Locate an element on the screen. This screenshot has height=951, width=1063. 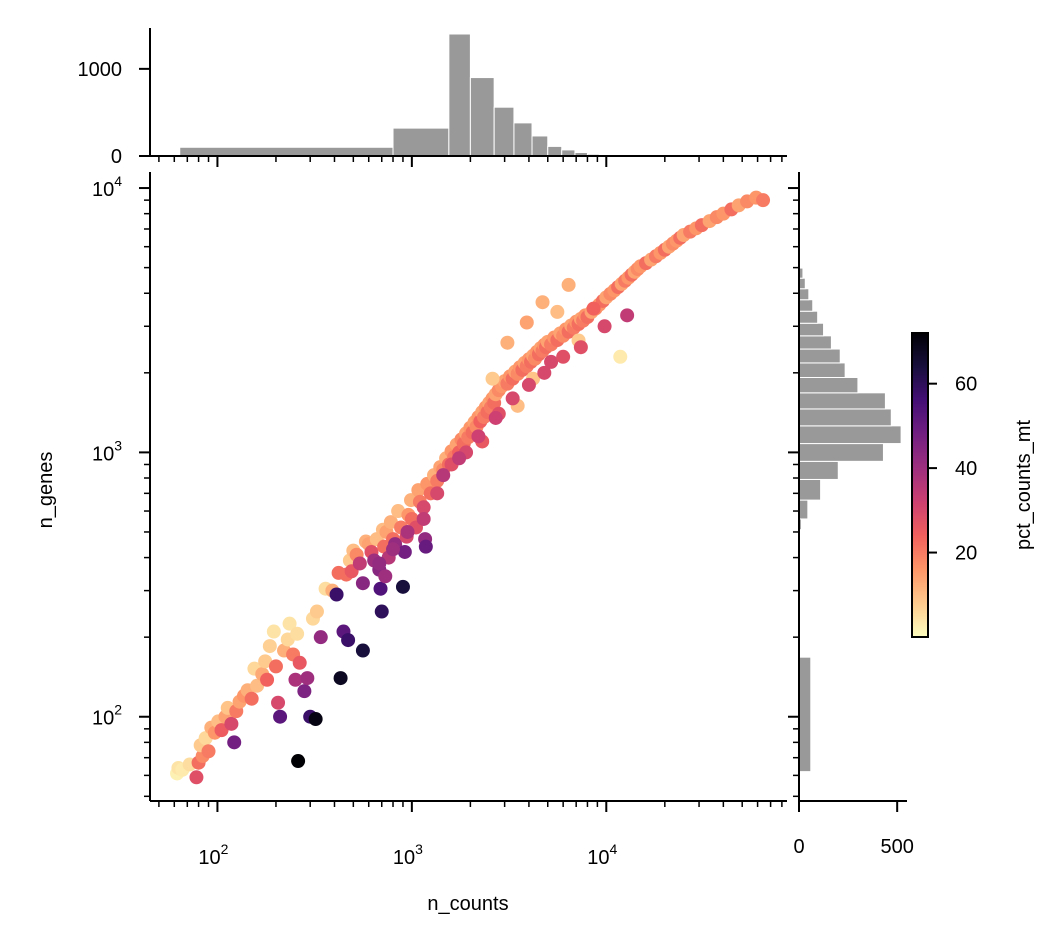
top-y-tick-label: 1000 is located at coordinates (100, 70).